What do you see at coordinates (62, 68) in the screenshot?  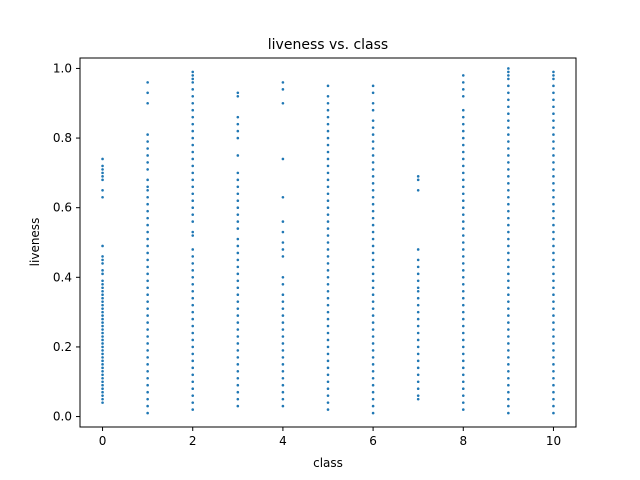 I see `y-tick-label: 1.0` at bounding box center [62, 68].